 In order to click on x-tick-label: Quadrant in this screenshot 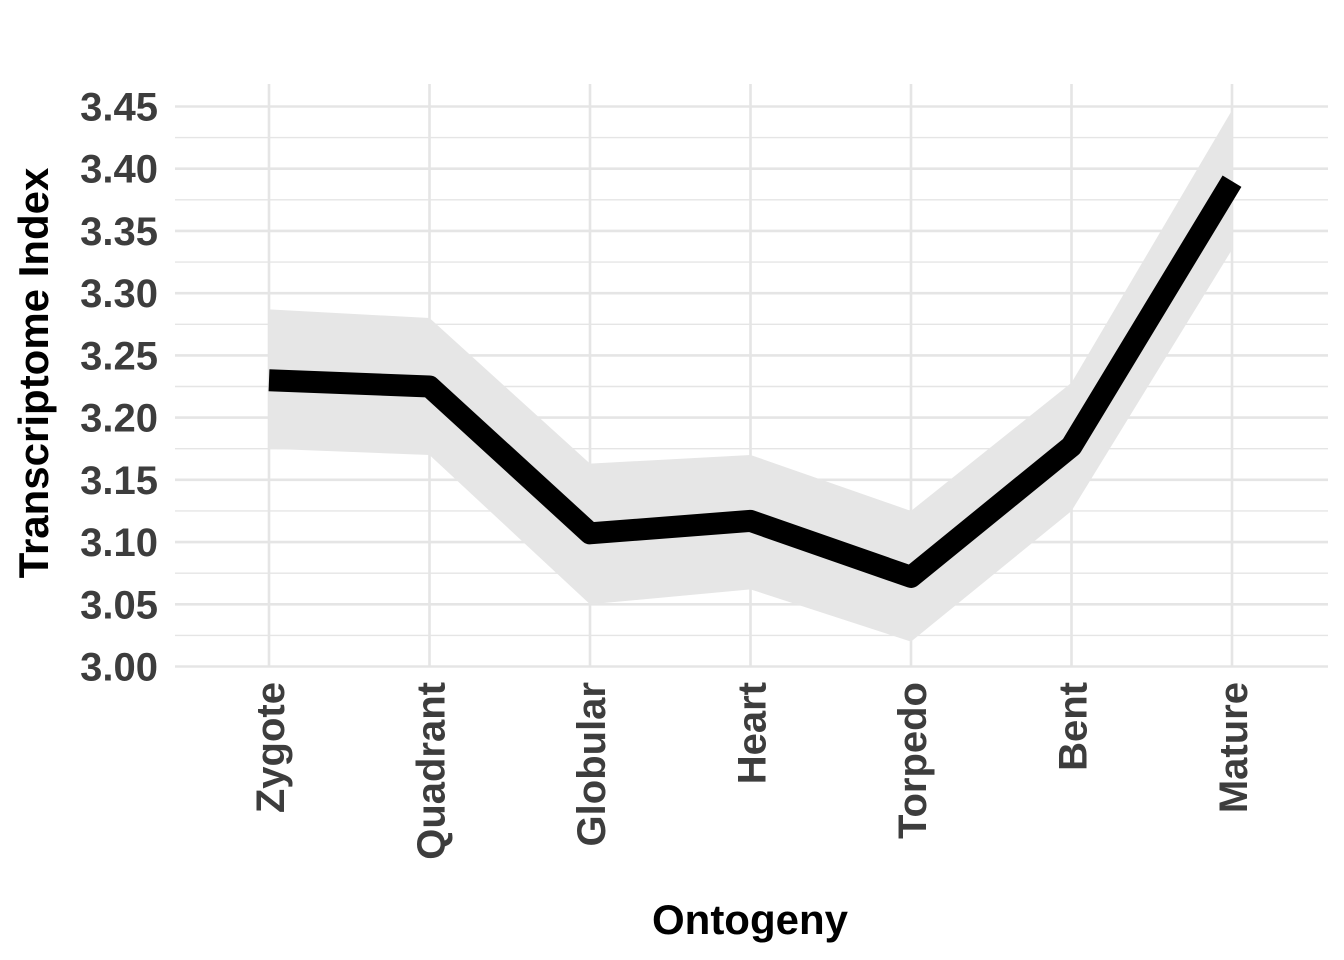, I will do `click(432, 771)`.